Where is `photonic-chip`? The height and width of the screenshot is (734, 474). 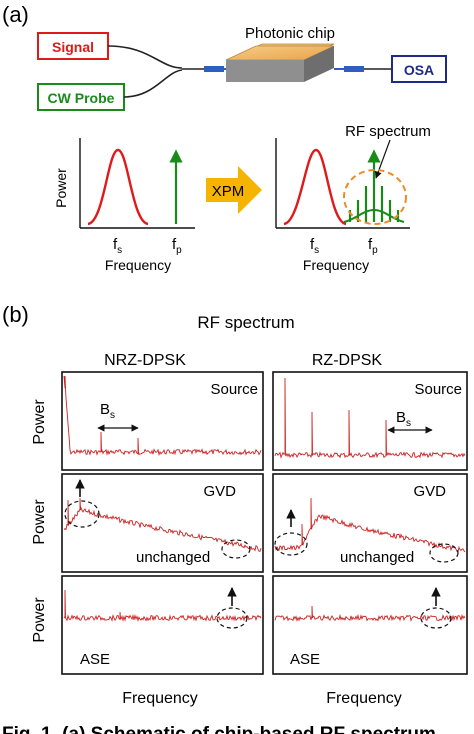
photonic-chip is located at coordinates (280, 62).